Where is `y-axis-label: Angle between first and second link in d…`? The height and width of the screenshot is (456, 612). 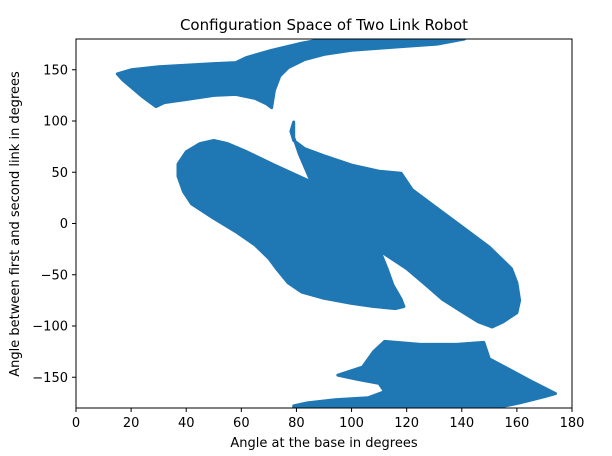 y-axis-label: Angle between first and second link in d… is located at coordinates (15, 224).